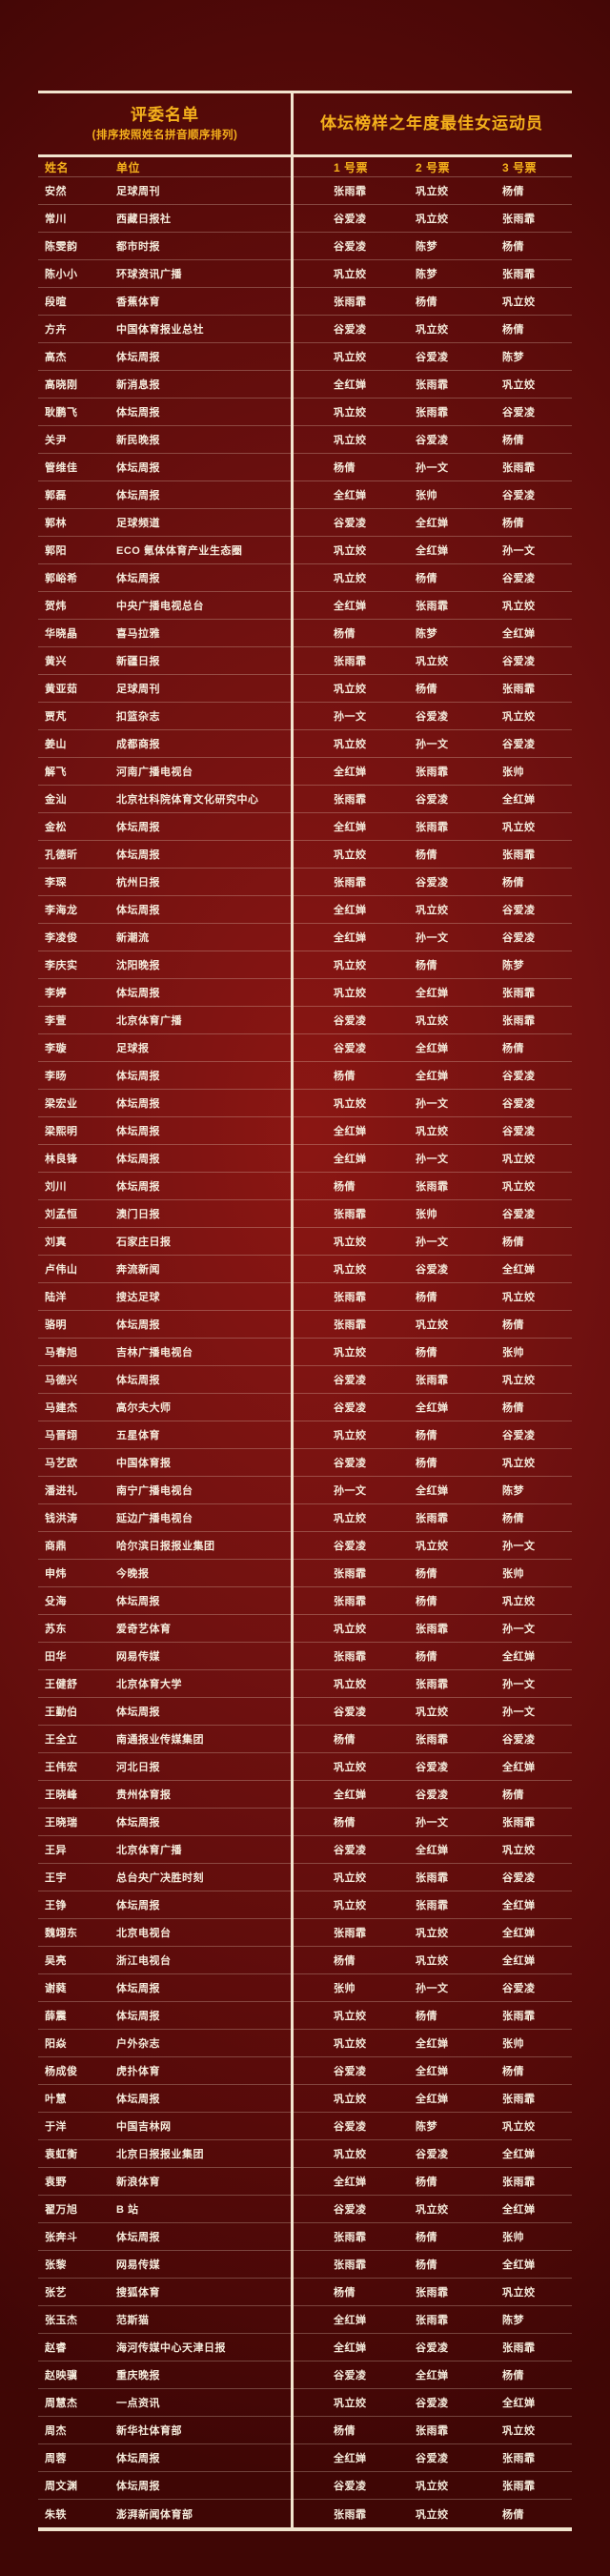 This screenshot has height=2576, width=610. I want to click on vote-1: 杨倩, so click(345, 468).